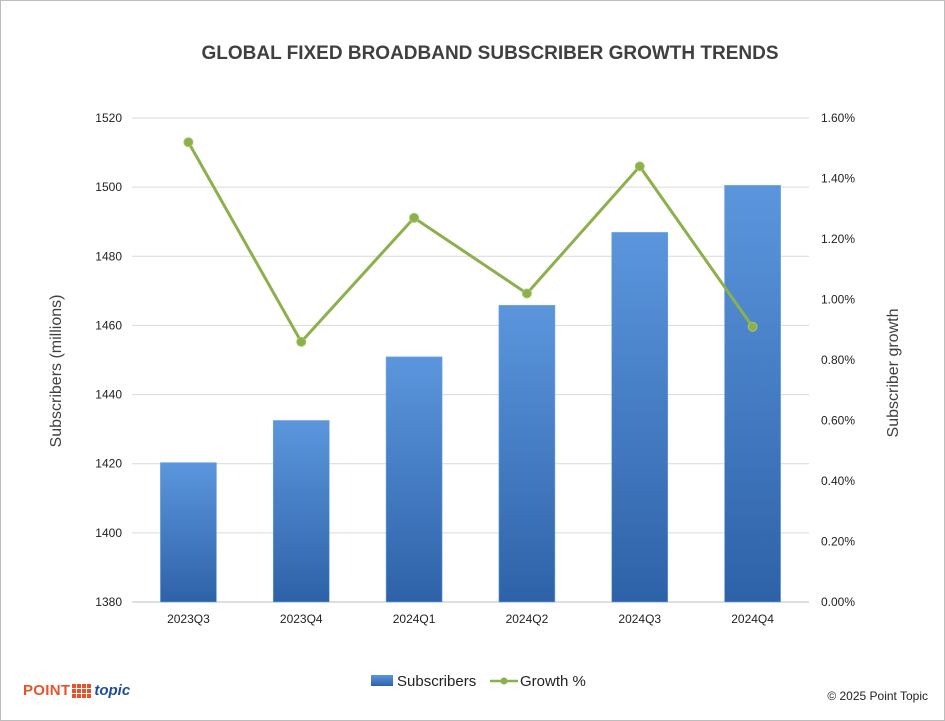 This screenshot has height=721, width=945. Describe the element at coordinates (504, 681) in the screenshot. I see `legend-growth-marker` at that location.